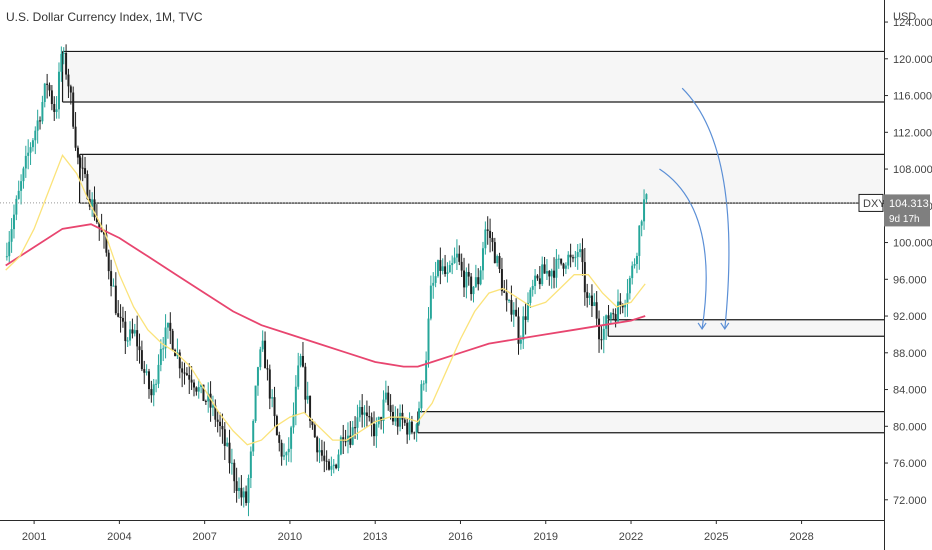 This screenshot has height=550, width=932. What do you see at coordinates (725, 326) in the screenshot?
I see `arrow-2-head` at bounding box center [725, 326].